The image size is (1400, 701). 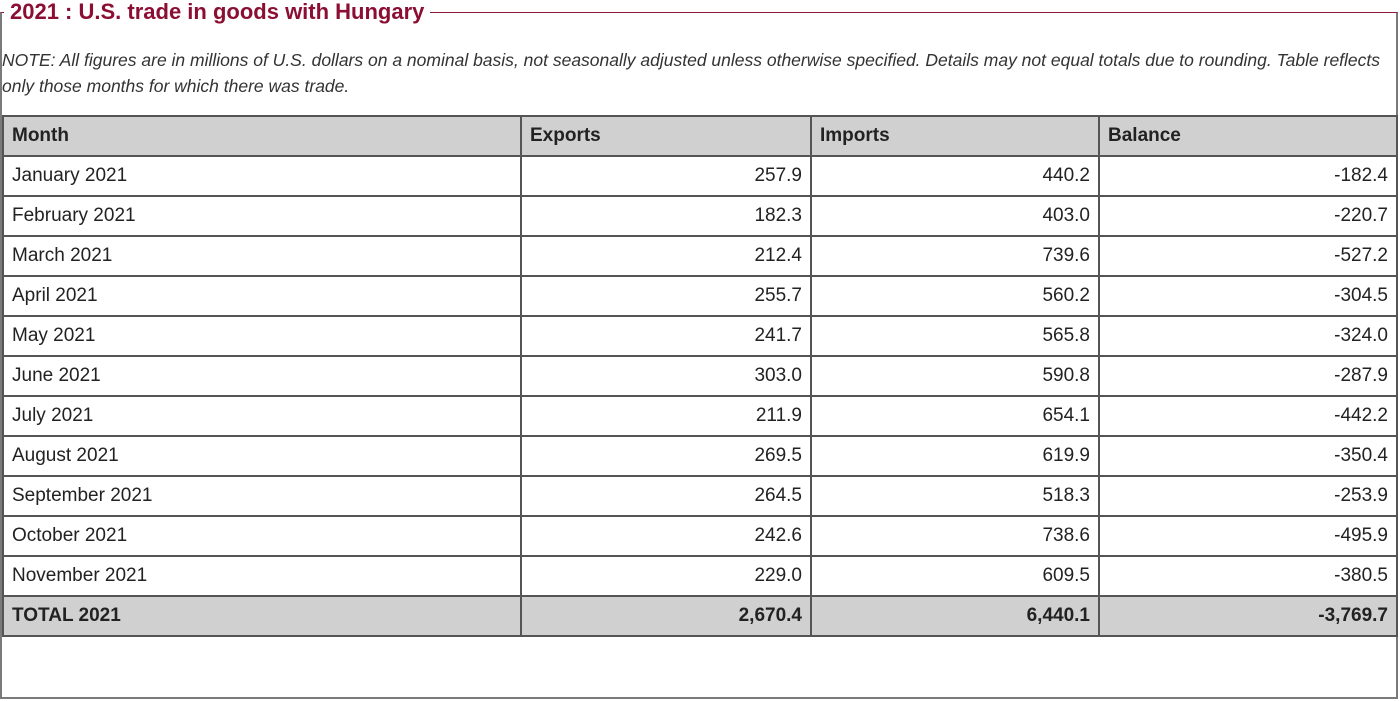 I want to click on imports-cell: 739.6, so click(x=955, y=256).